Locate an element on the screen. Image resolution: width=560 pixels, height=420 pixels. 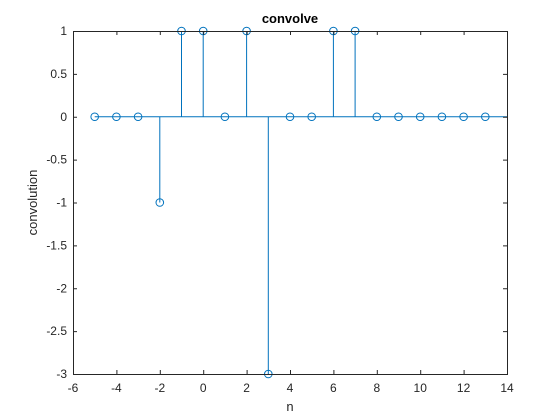
x-tick-label: 4 is located at coordinates (290, 388).